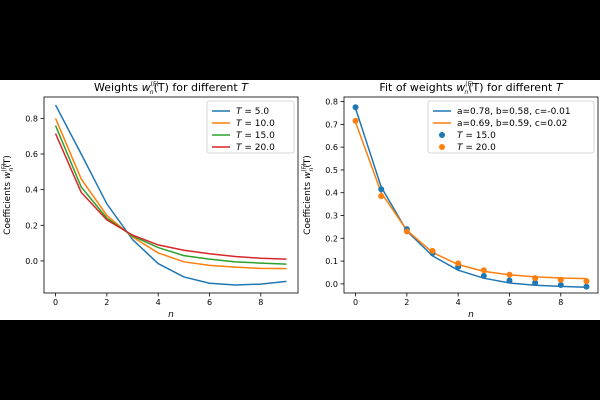  I want to click on y-tick-label: 0.5, so click(331, 170).